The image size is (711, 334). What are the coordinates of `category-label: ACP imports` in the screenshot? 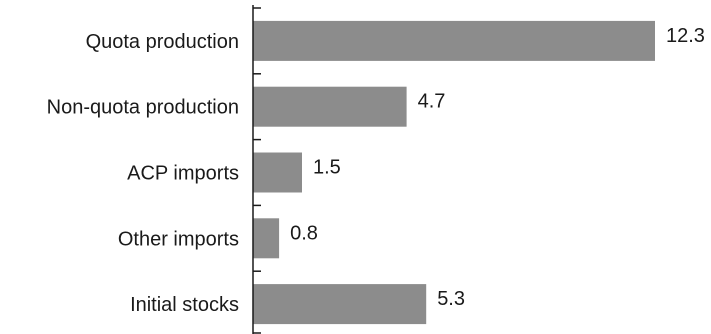 It's located at (183, 174).